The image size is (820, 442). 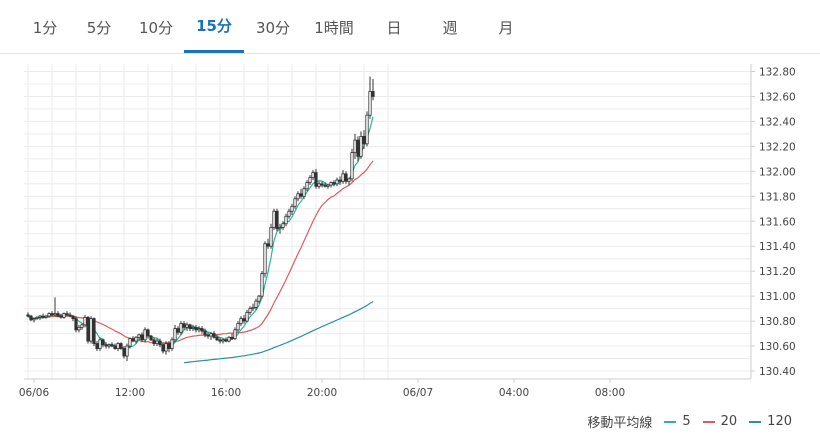 I want to click on y-tick-label: 132.60, so click(x=777, y=97).